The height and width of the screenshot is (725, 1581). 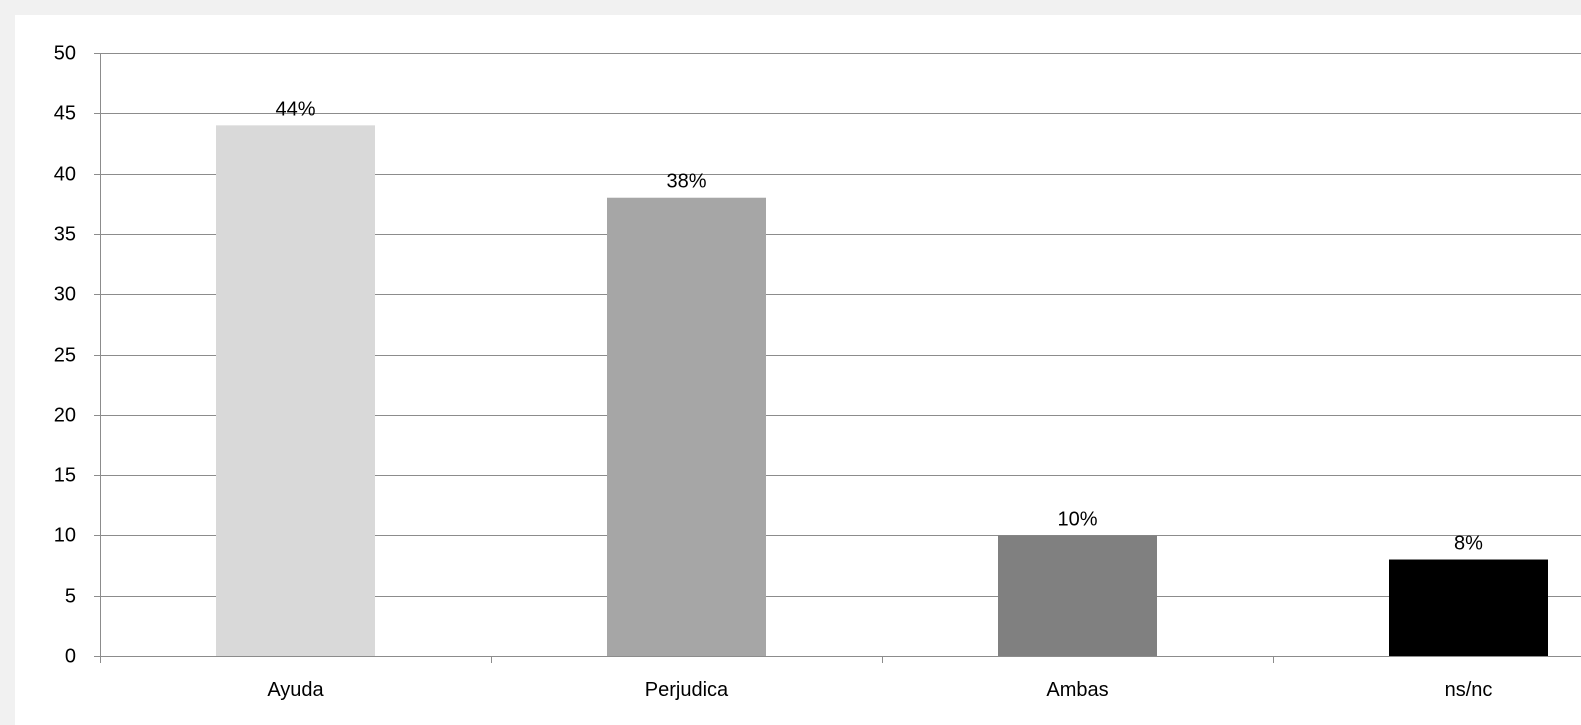 I want to click on data-label: 10%, so click(x=1077, y=519).